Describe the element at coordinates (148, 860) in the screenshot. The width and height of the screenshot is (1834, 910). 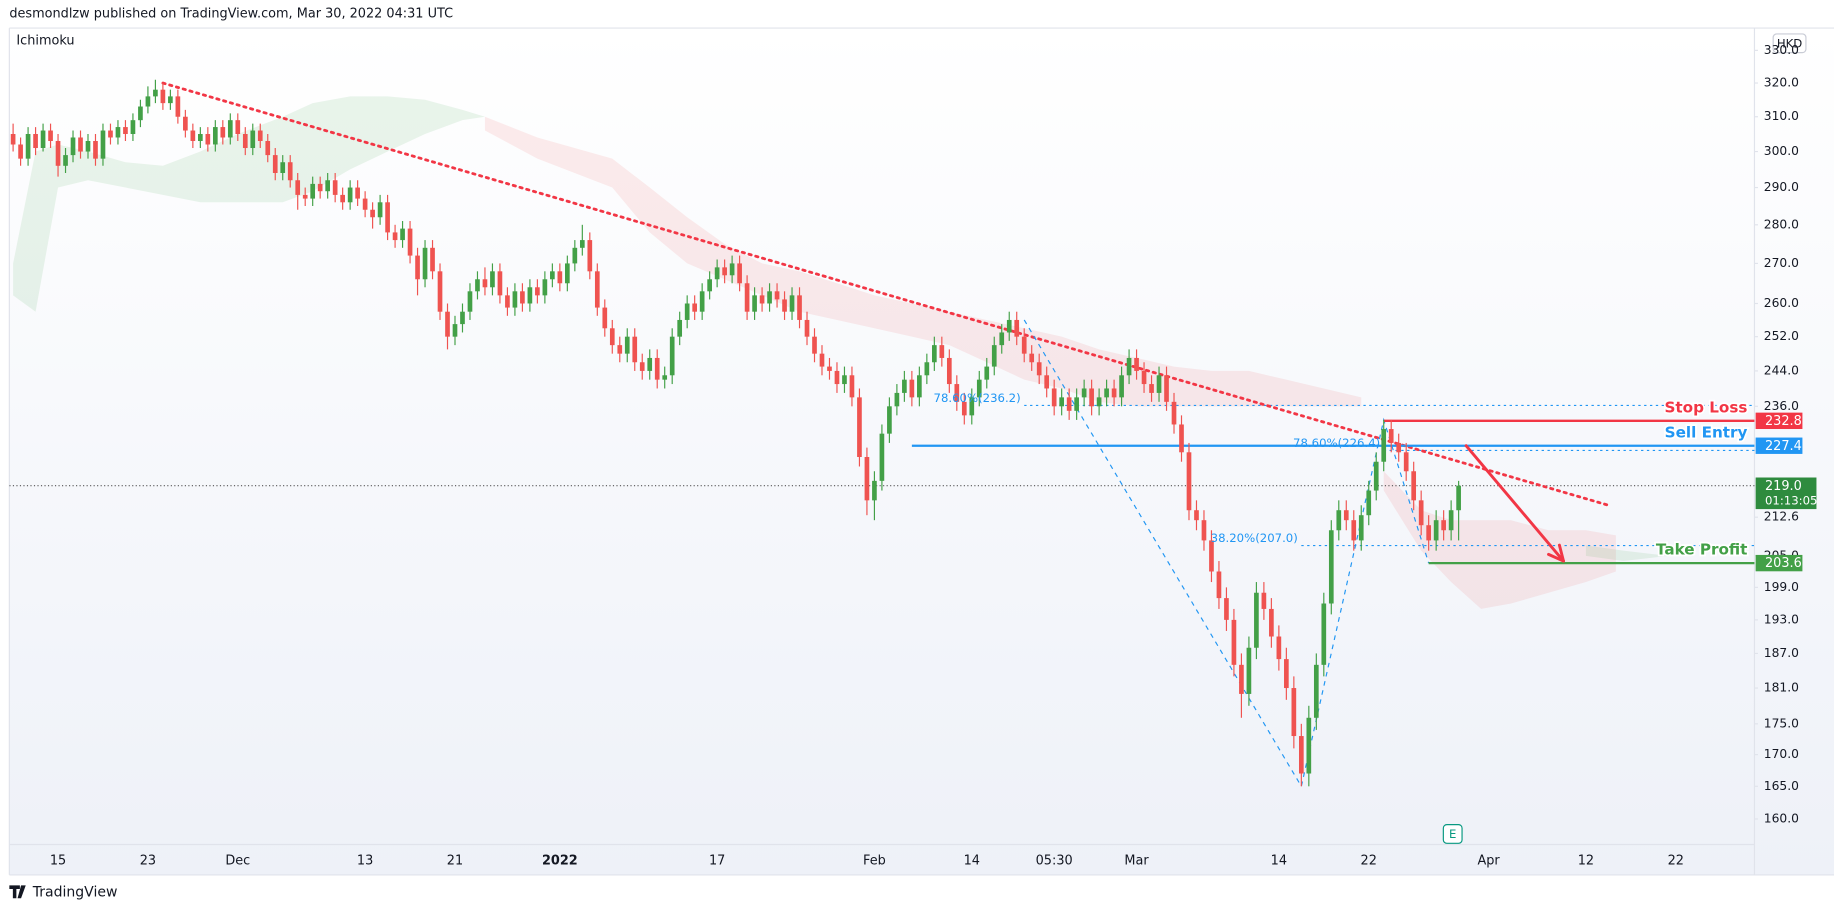
I see `x-tick-label: 23` at that location.